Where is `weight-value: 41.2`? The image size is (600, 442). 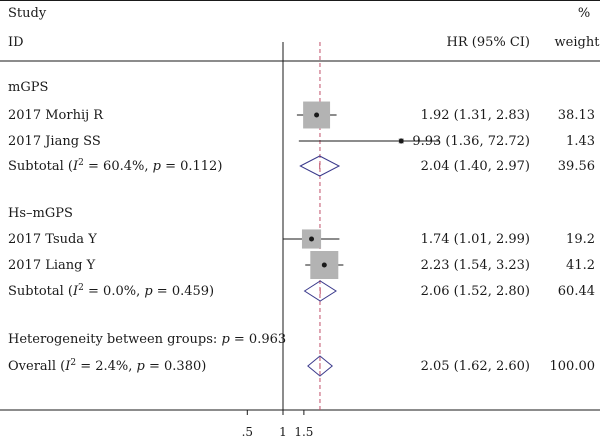
weight-value: 41.2 is located at coordinates (580, 265).